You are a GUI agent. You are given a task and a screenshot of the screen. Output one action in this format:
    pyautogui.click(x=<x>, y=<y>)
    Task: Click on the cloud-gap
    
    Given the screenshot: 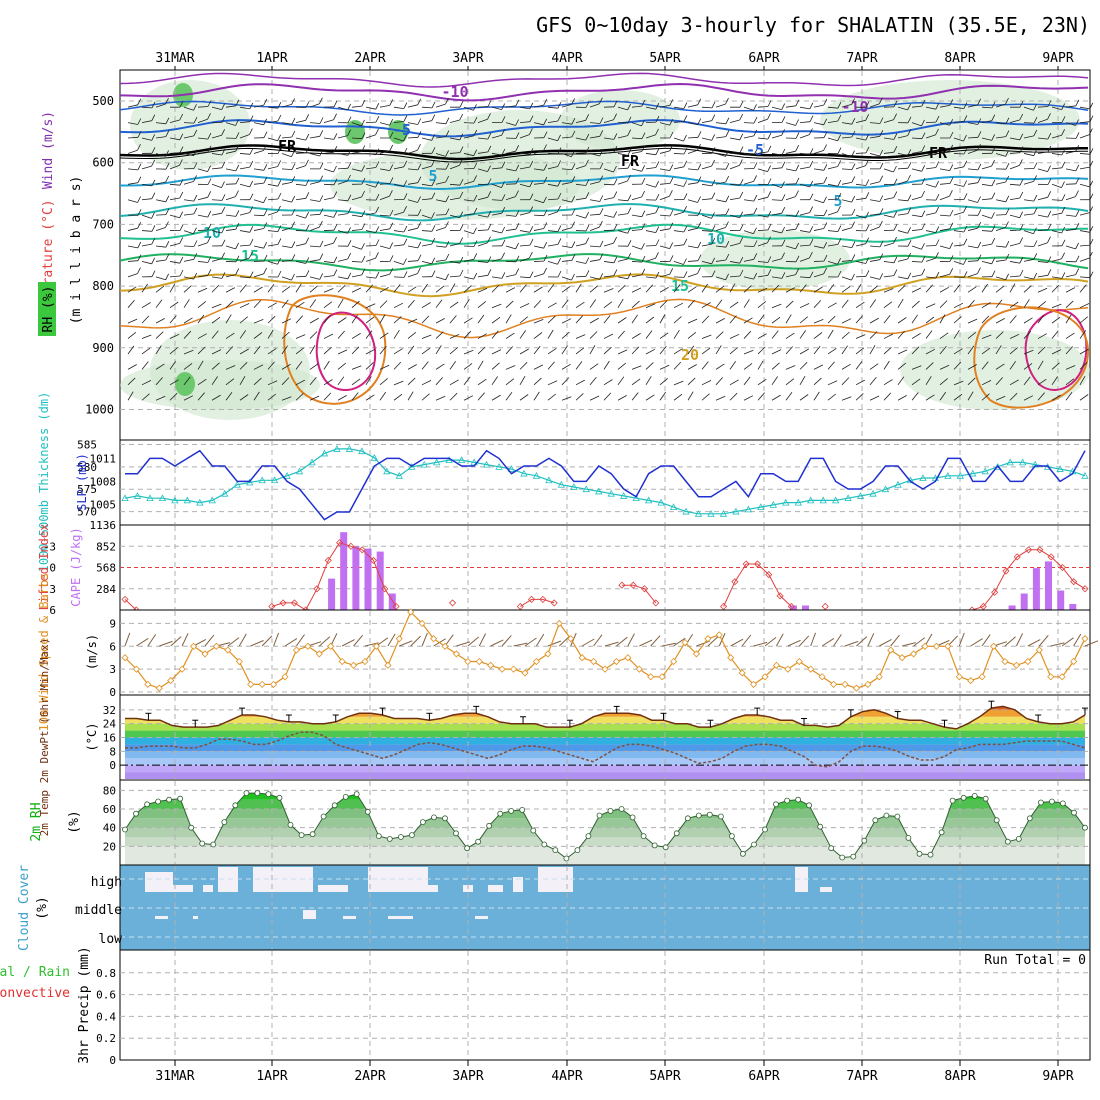 What is the action you would take?
    pyautogui.click(x=309, y=914)
    